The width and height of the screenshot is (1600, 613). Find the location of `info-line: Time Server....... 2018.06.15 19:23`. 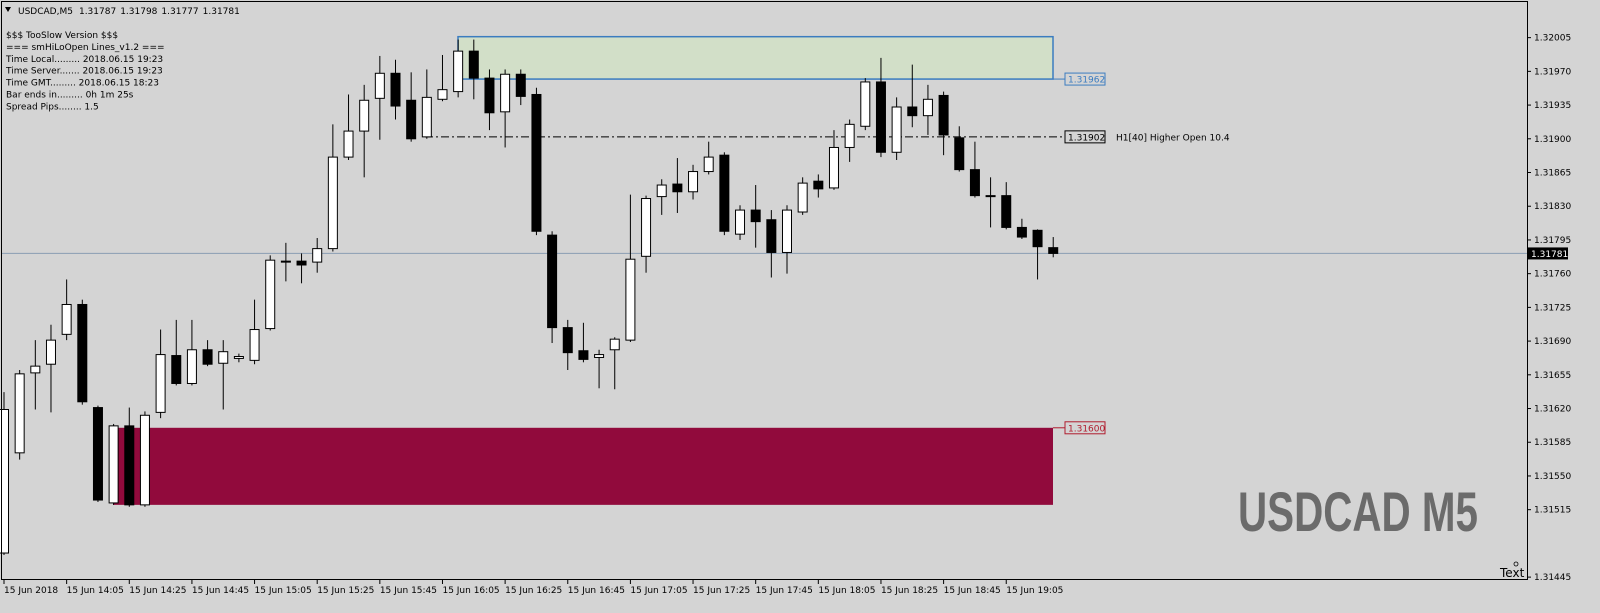

info-line: Time Server....... 2018.06.15 19:23 is located at coordinates (84, 72).